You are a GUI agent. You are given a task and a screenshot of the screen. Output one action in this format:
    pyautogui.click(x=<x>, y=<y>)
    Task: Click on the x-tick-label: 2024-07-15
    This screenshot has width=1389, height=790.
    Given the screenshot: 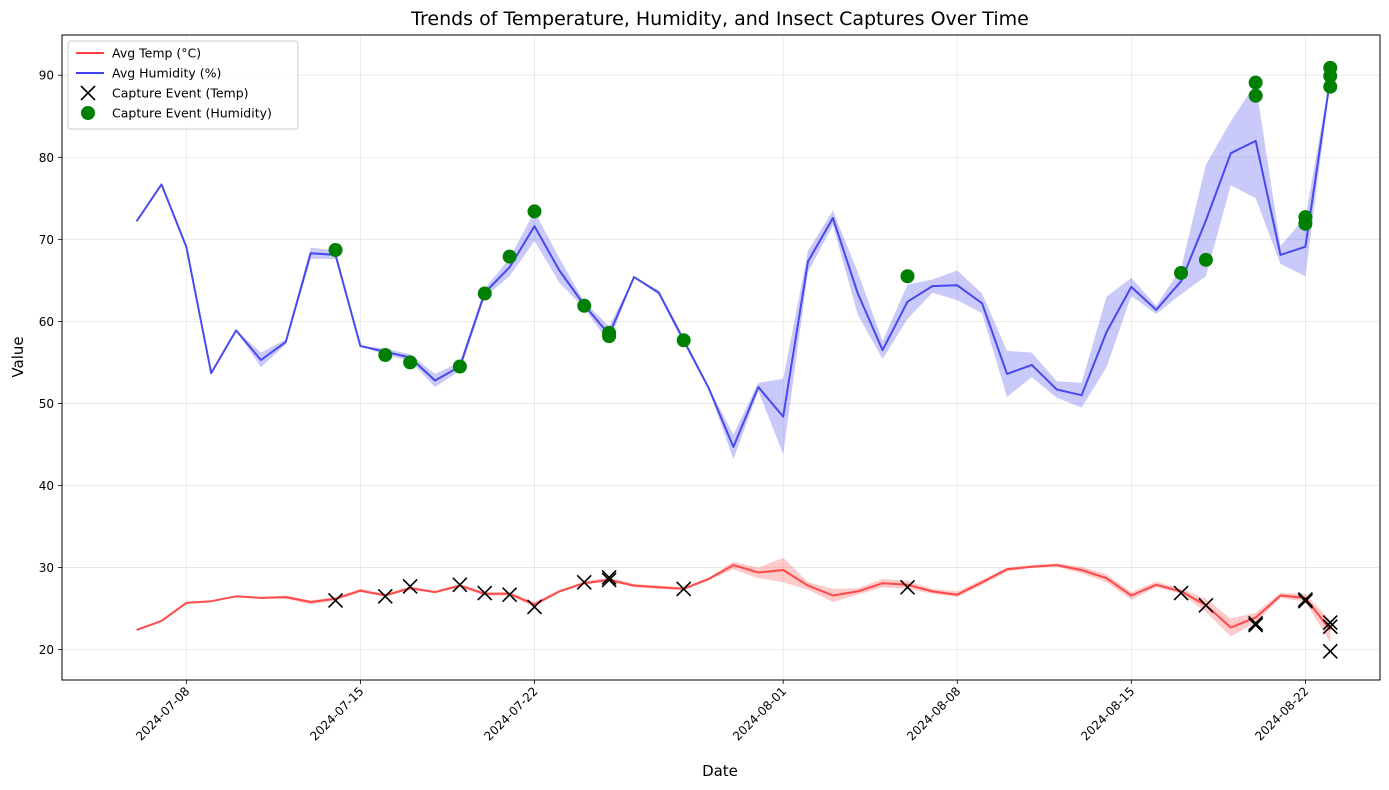 What is the action you would take?
    pyautogui.click(x=336, y=713)
    